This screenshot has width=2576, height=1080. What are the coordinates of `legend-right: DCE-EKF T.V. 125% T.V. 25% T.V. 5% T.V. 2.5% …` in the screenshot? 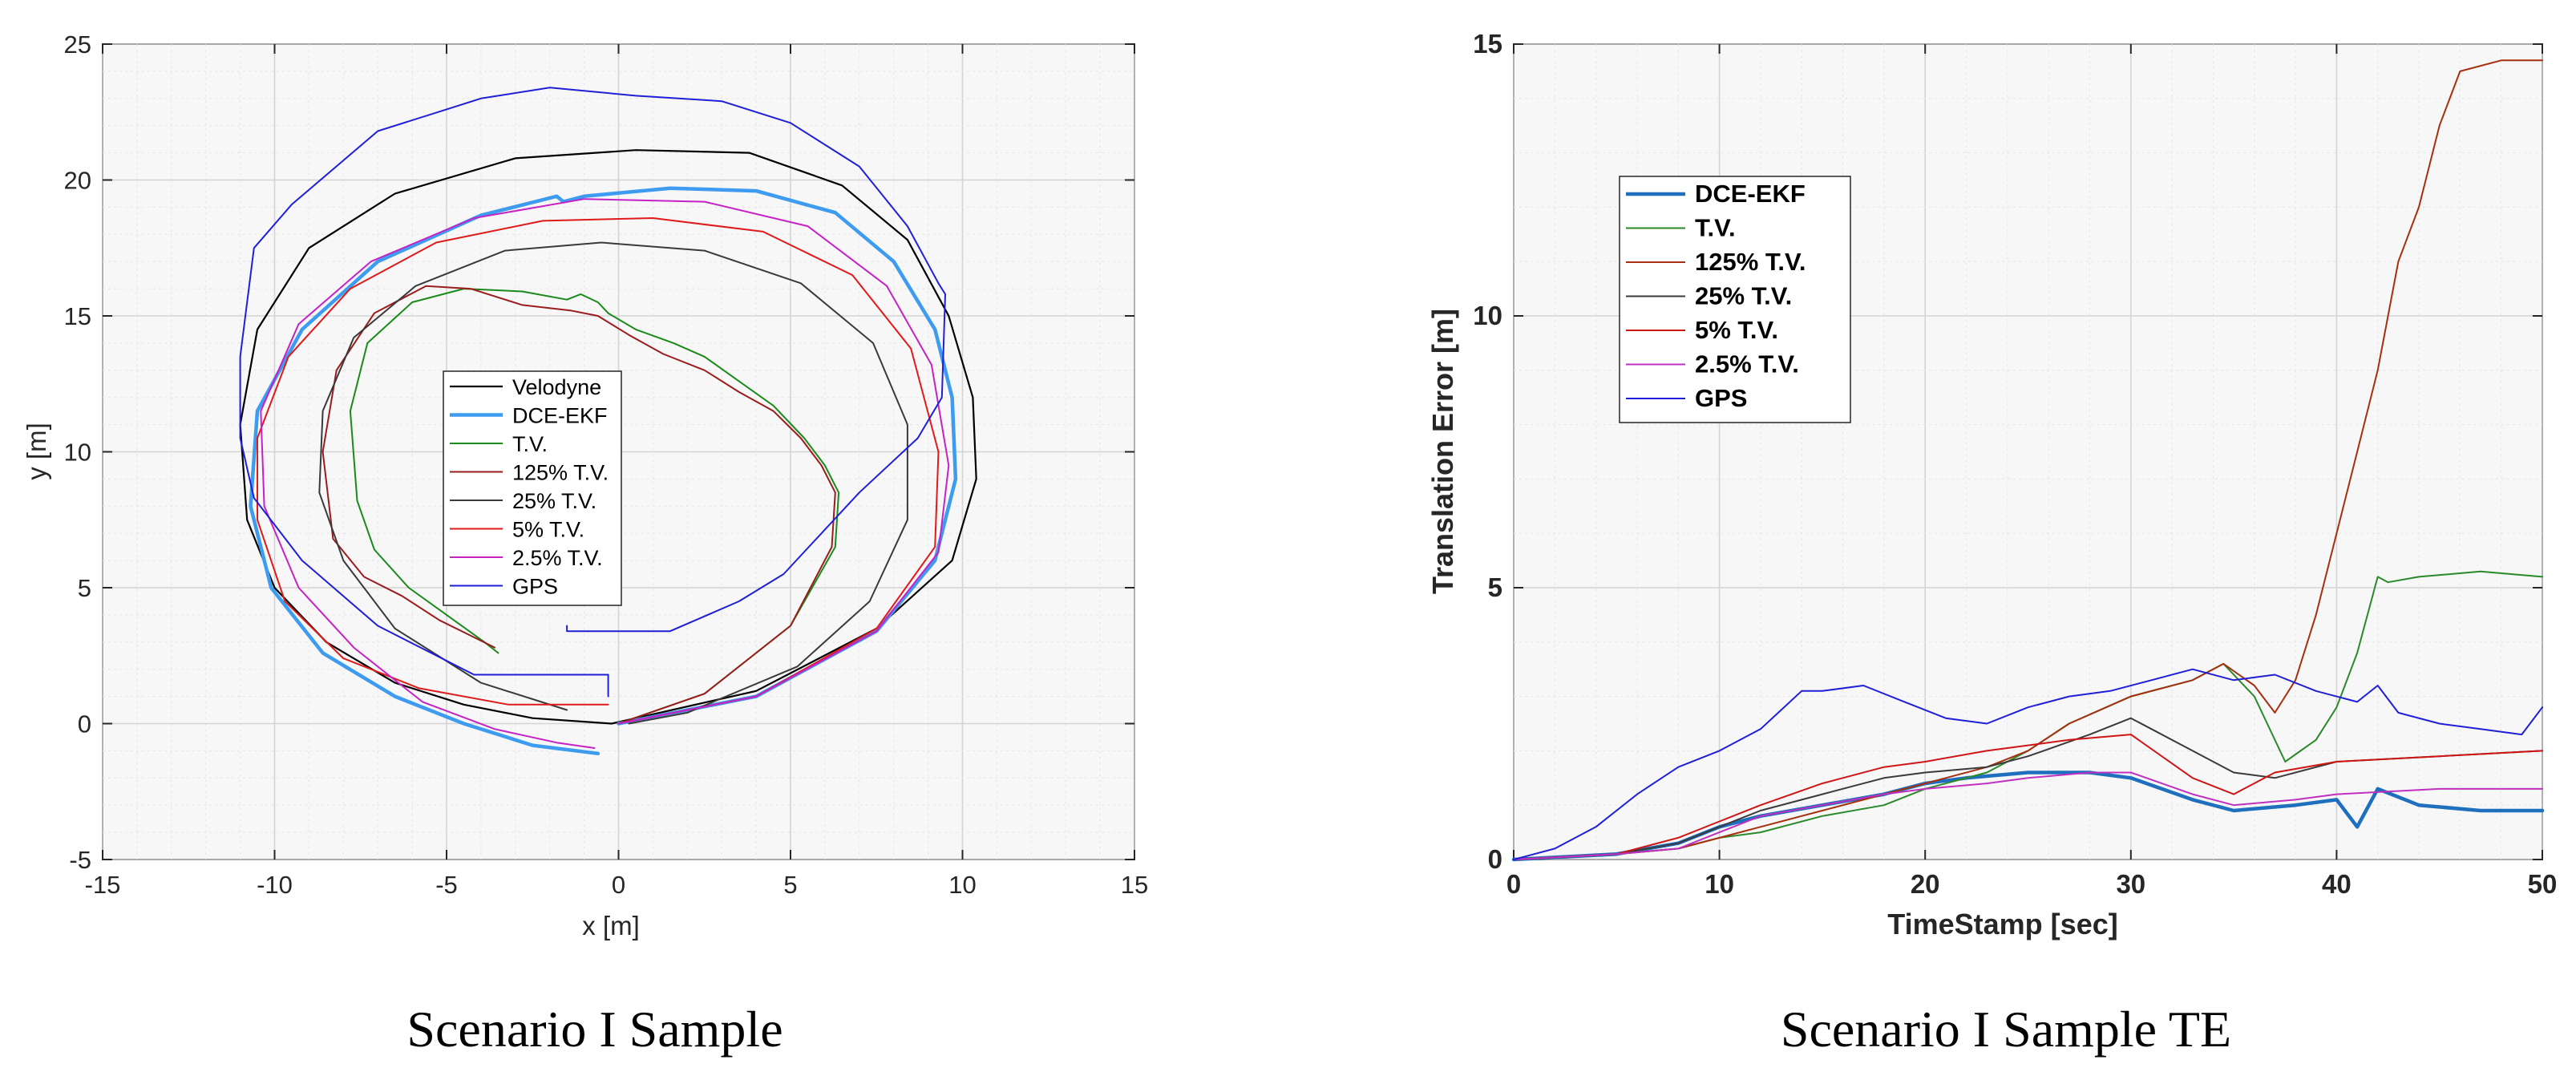 It's located at (1735, 299).